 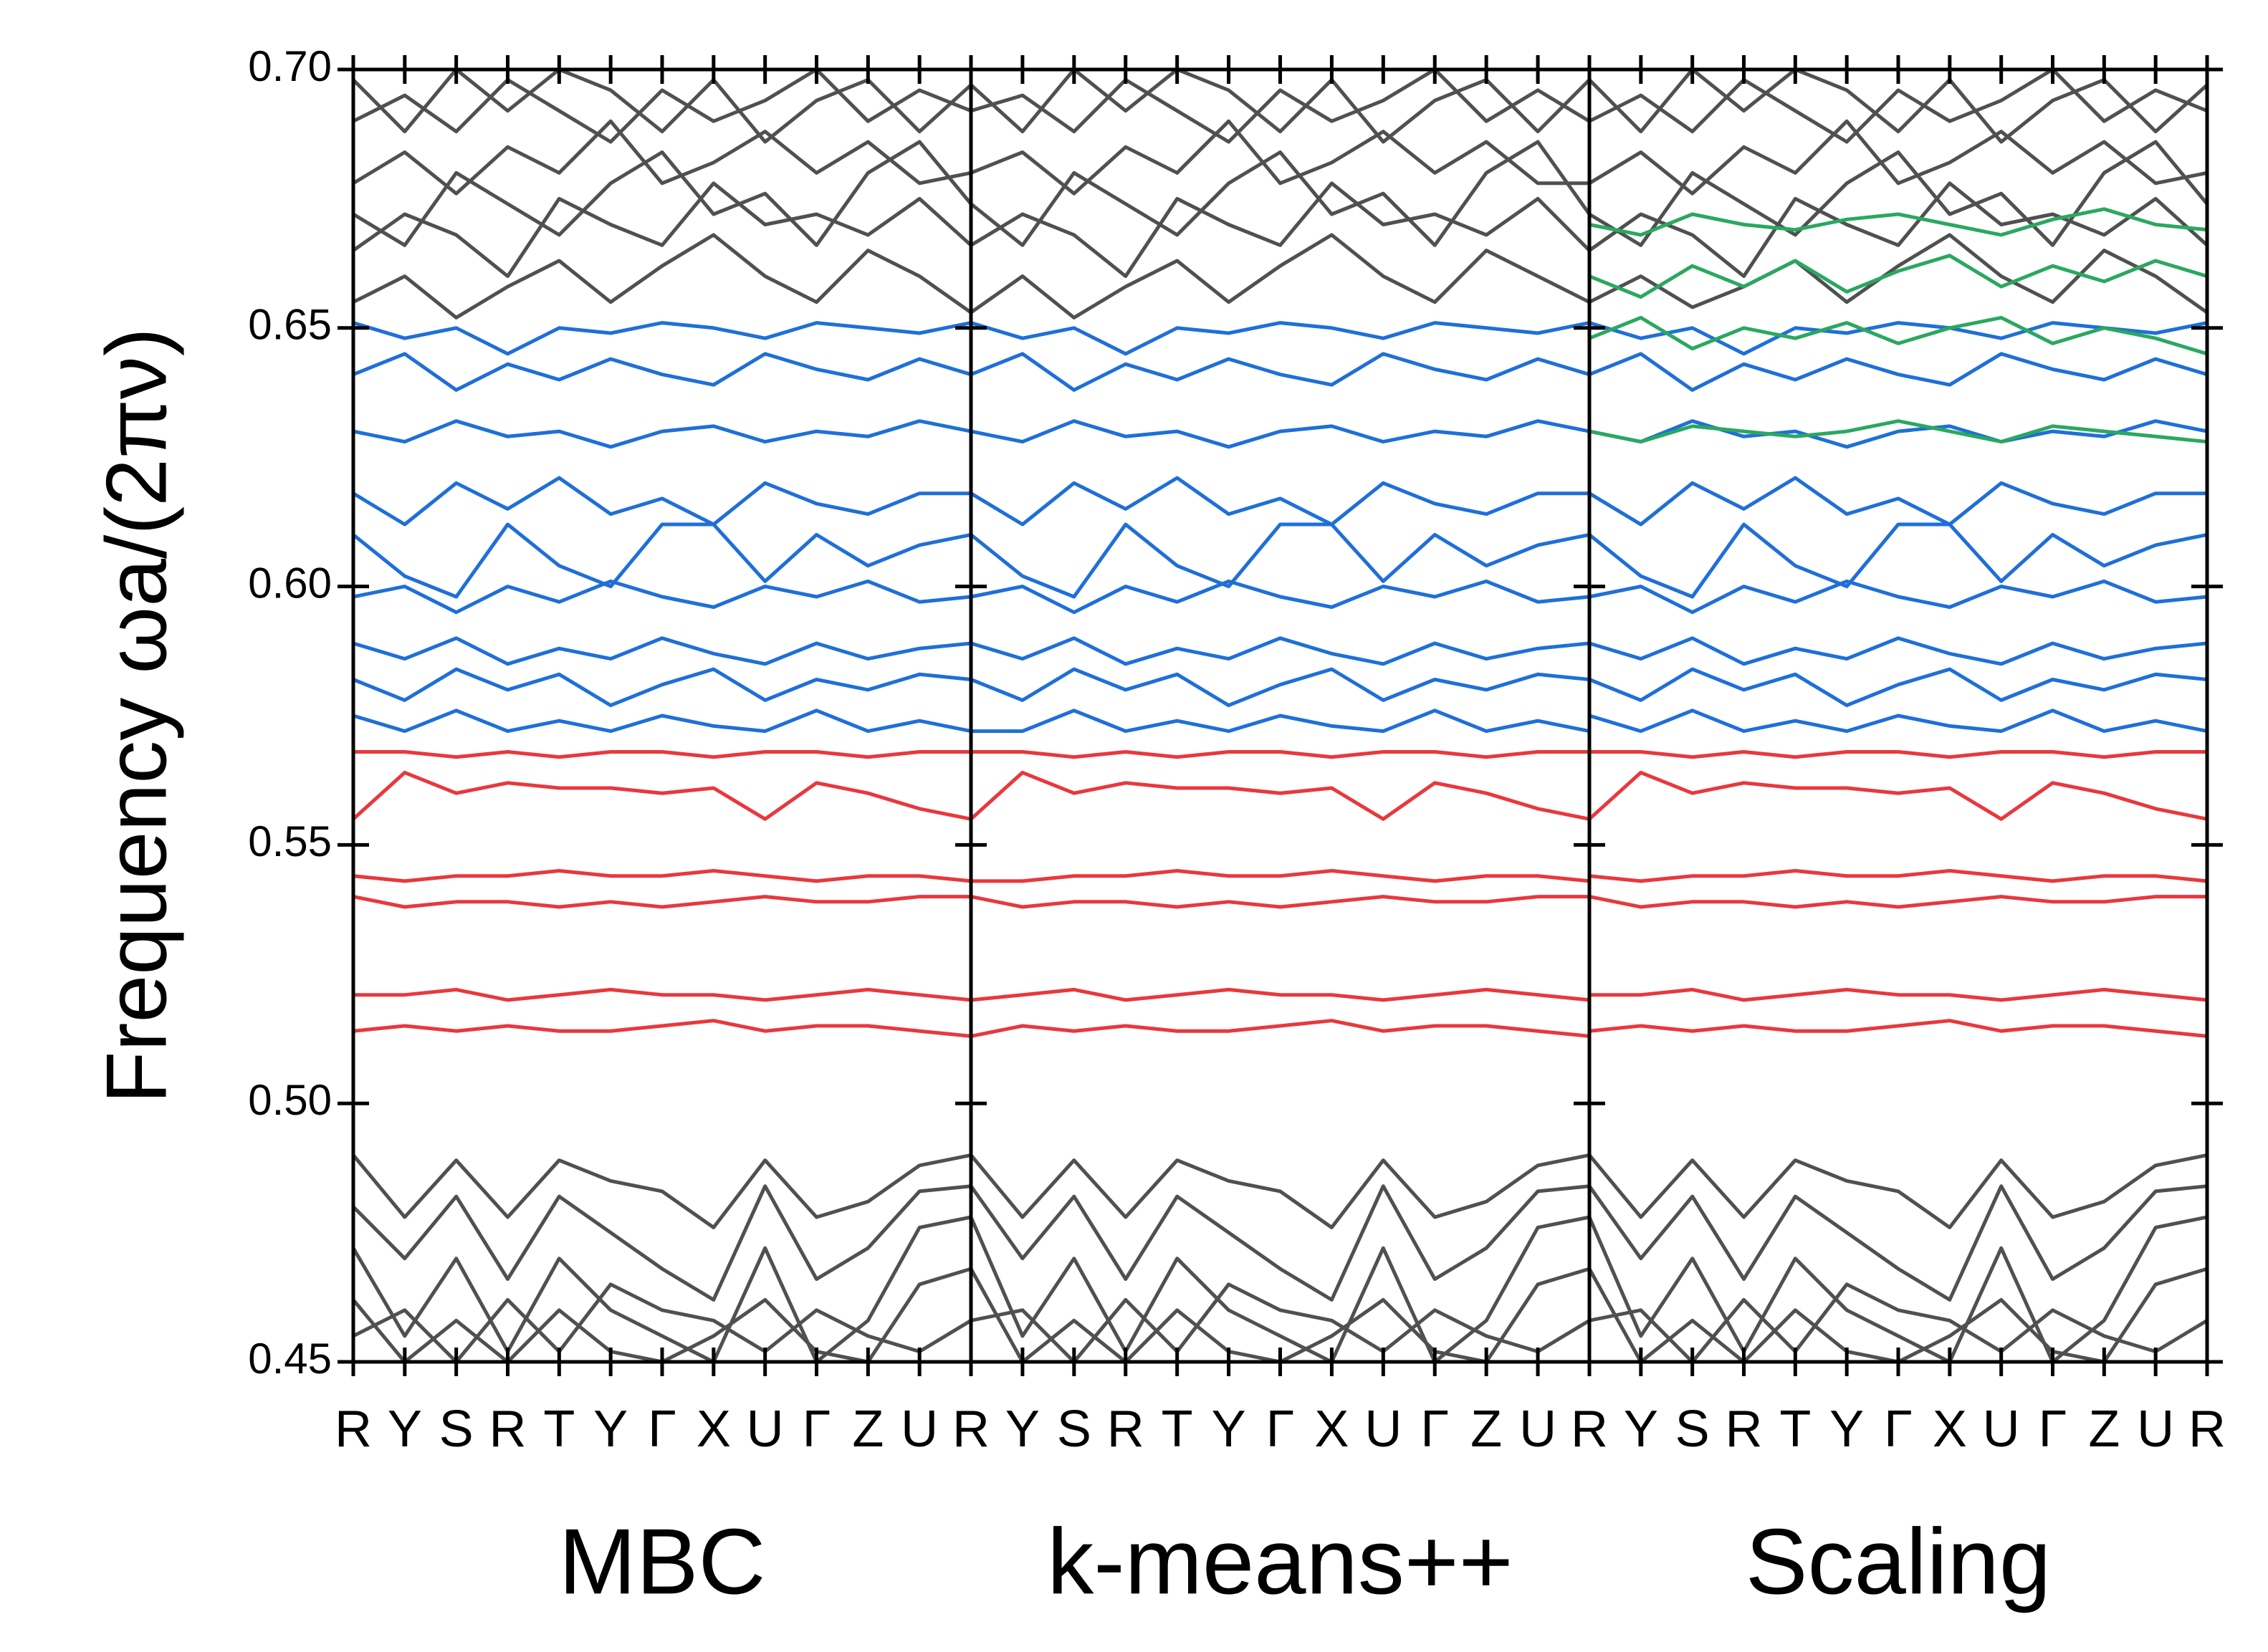 I want to click on y-tick-label: 0.50, so click(x=290, y=1100).